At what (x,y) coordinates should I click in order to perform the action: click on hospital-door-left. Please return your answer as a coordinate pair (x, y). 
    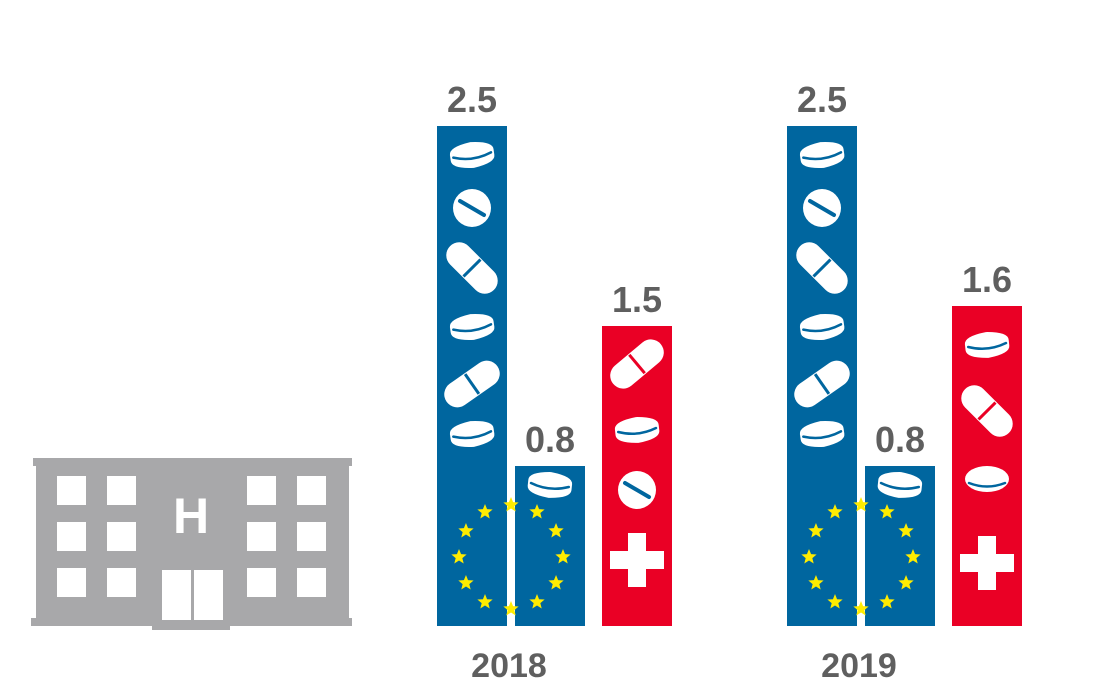
    Looking at the image, I should click on (176, 595).